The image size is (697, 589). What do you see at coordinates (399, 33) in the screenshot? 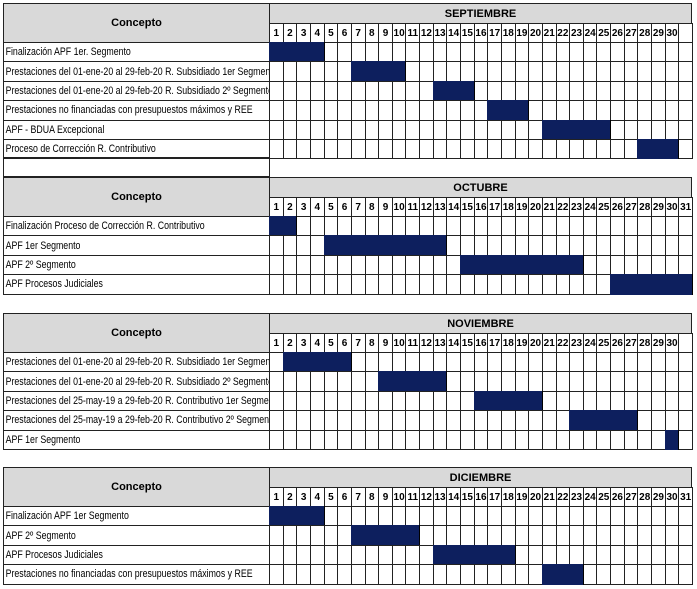
I see `day-number: 10` at bounding box center [399, 33].